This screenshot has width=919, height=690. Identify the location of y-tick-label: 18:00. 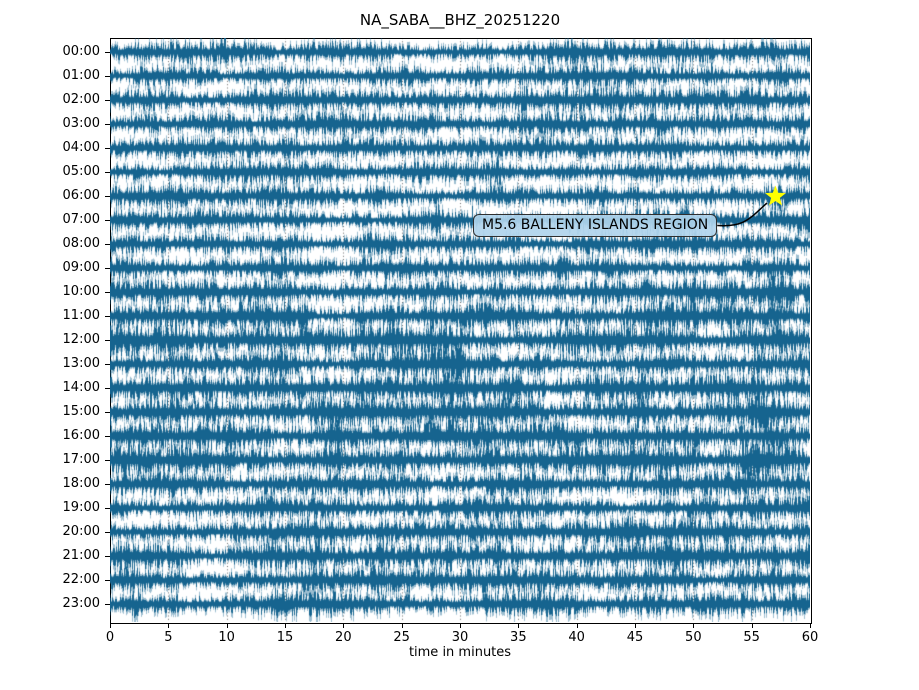
(81, 483).